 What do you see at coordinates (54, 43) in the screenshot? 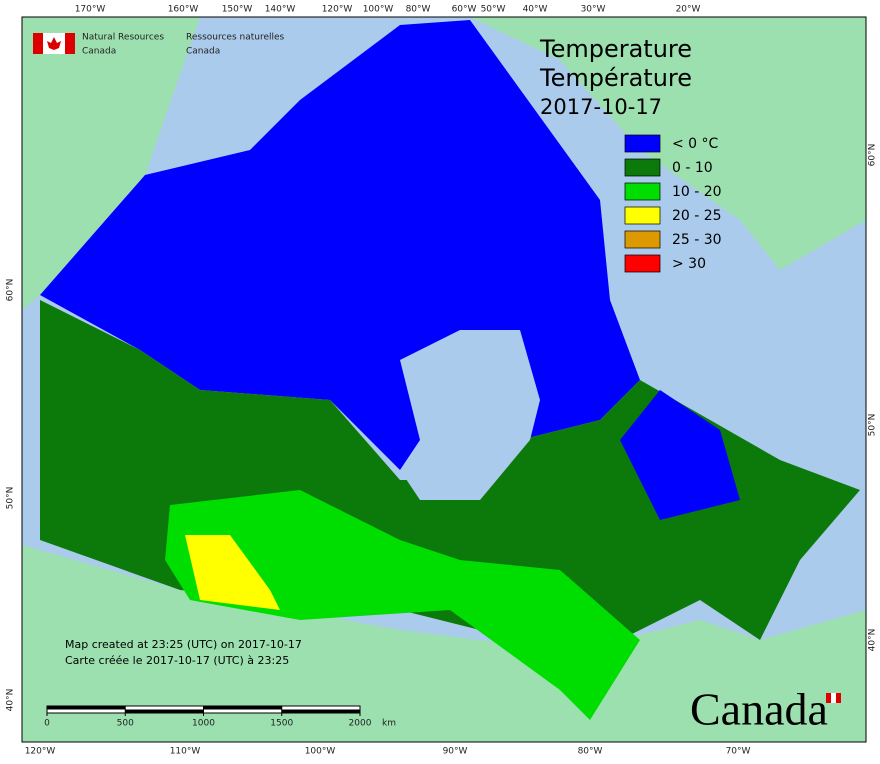
I see `nrcan-flag` at bounding box center [54, 43].